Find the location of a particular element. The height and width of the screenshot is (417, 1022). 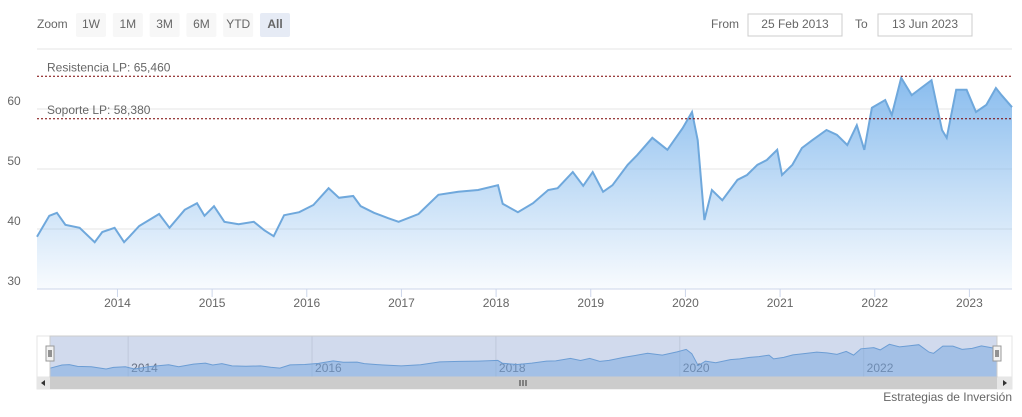

zoom-button-label: 3M is located at coordinates (164, 24).